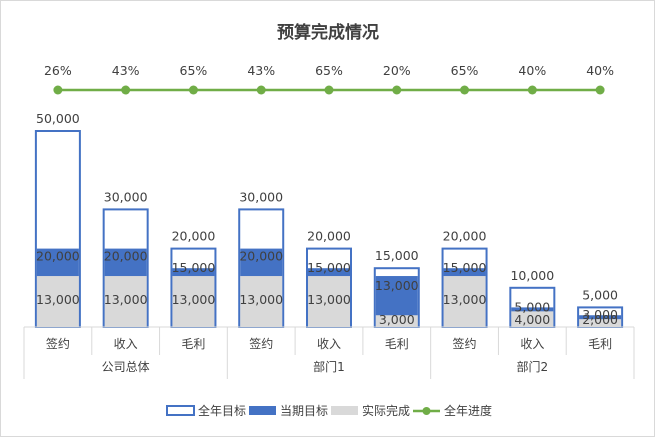  I want to click on annual-target-data-label: 50,000, so click(58, 118).